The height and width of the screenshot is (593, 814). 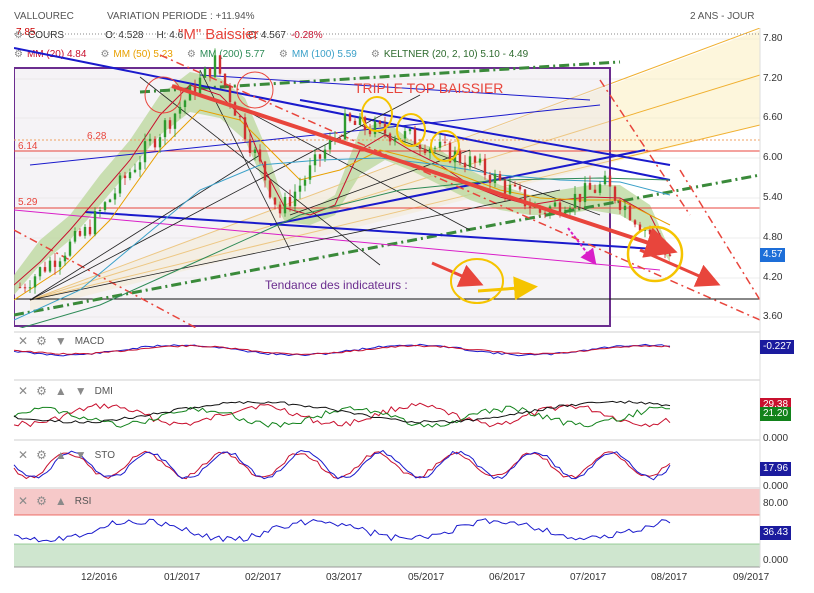 What do you see at coordinates (163, 95) in the screenshot?
I see `top-circle-red` at bounding box center [163, 95].